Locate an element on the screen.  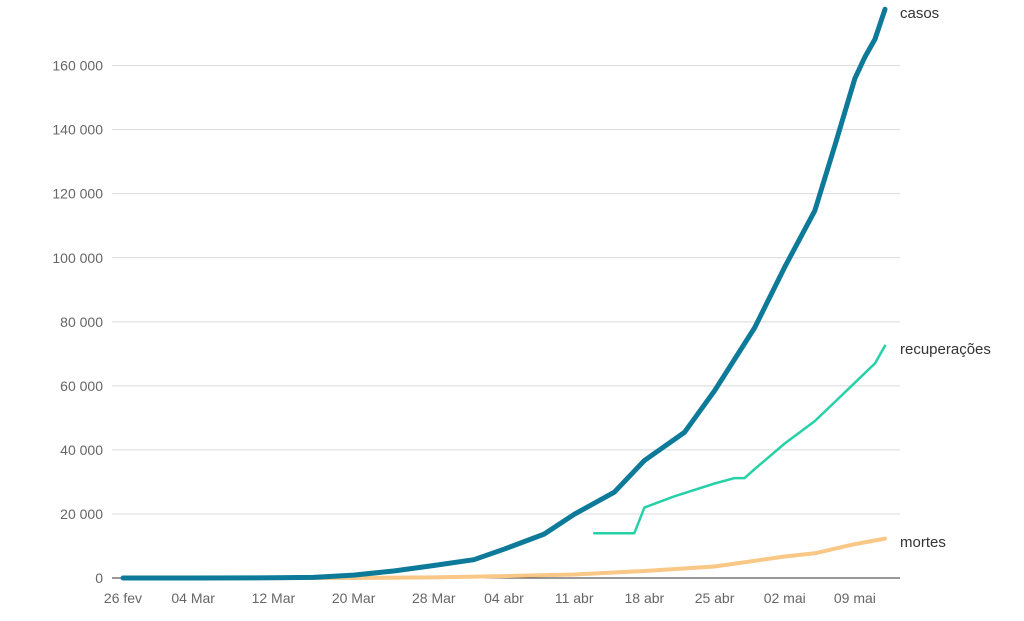
x-tick-label: 26 fev is located at coordinates (123, 598).